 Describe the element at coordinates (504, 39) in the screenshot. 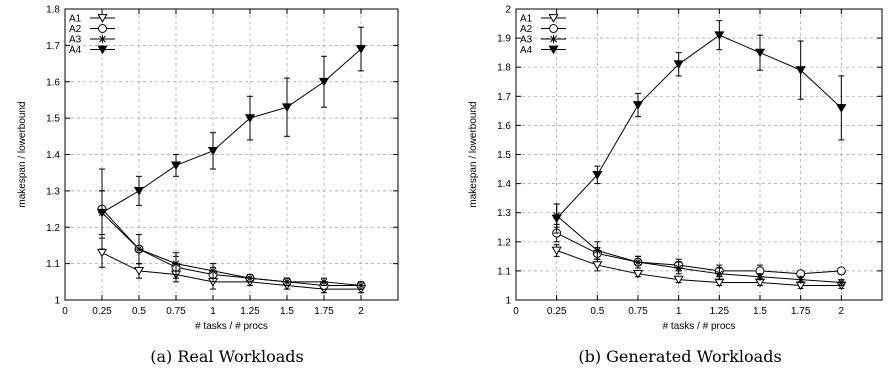

I see `y-tick-label: 1.9` at that location.